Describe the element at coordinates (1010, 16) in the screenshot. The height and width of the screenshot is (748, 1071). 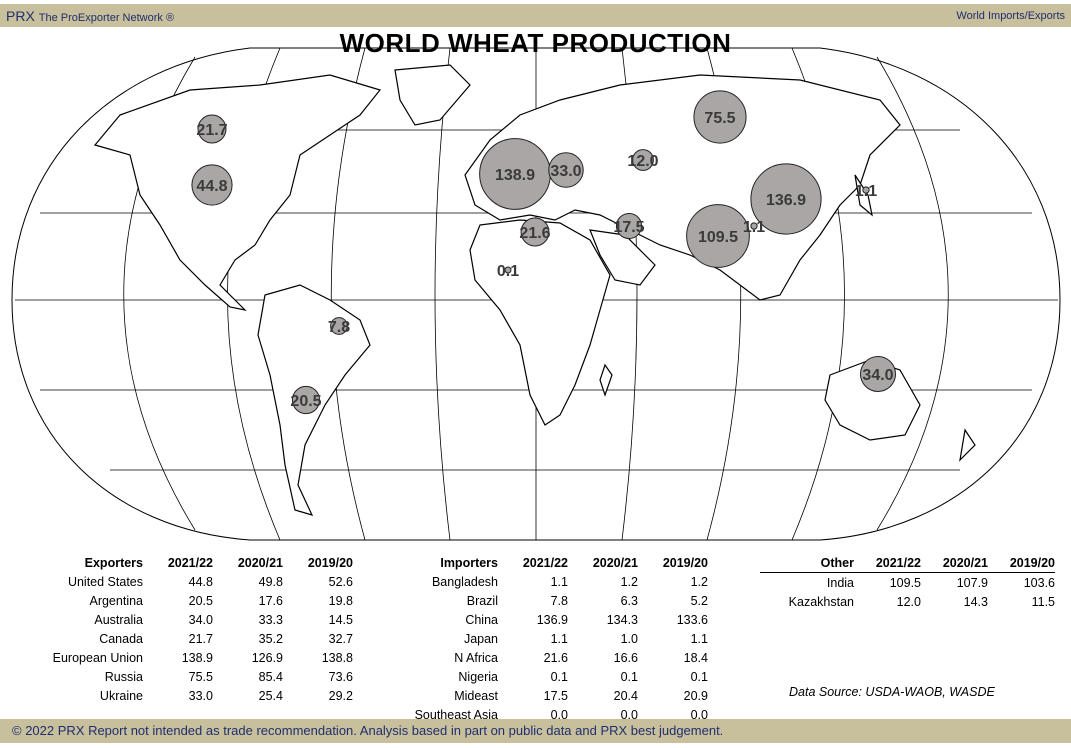
I see `section-label: World Imports/Exports` at that location.